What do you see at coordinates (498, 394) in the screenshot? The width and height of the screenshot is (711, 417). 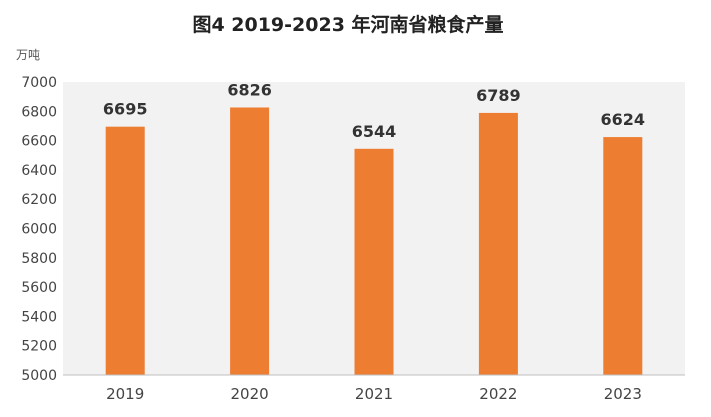 I see `x-tick-label-2022: 2022` at bounding box center [498, 394].